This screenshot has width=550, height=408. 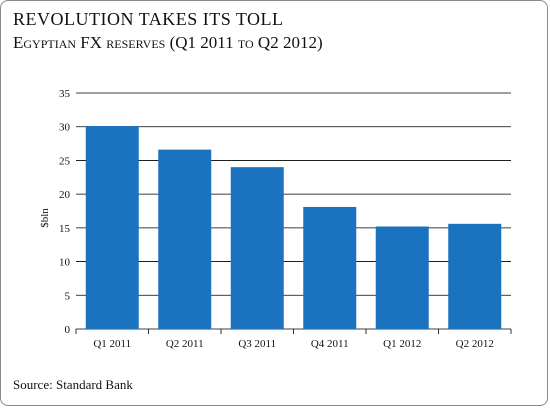 What do you see at coordinates (68, 330) in the screenshot?
I see `y-tick-label: 0` at bounding box center [68, 330].